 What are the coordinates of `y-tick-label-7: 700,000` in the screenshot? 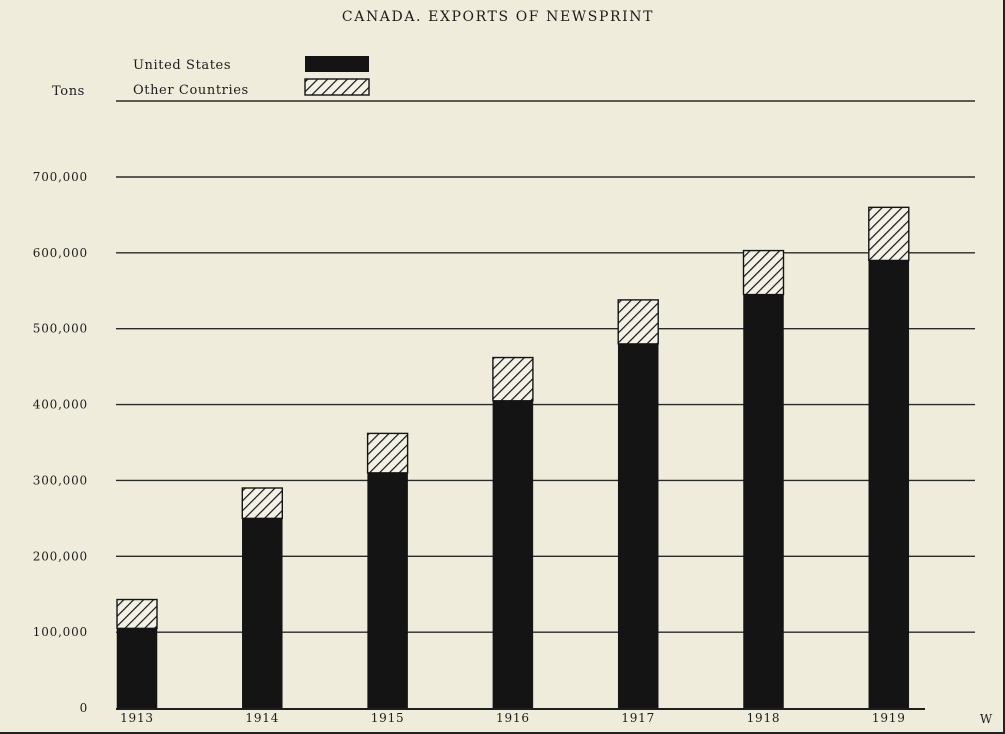 It's located at (60, 177).